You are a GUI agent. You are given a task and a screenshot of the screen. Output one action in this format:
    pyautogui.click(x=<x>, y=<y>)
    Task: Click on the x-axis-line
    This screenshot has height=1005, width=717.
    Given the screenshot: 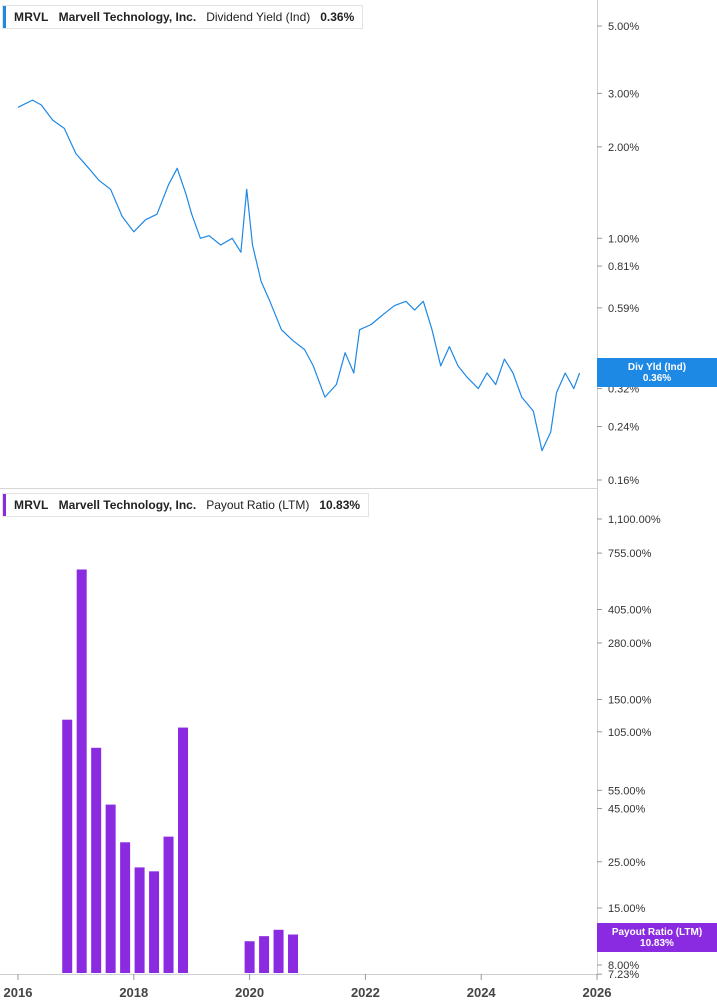 What is the action you would take?
    pyautogui.click(x=298, y=974)
    